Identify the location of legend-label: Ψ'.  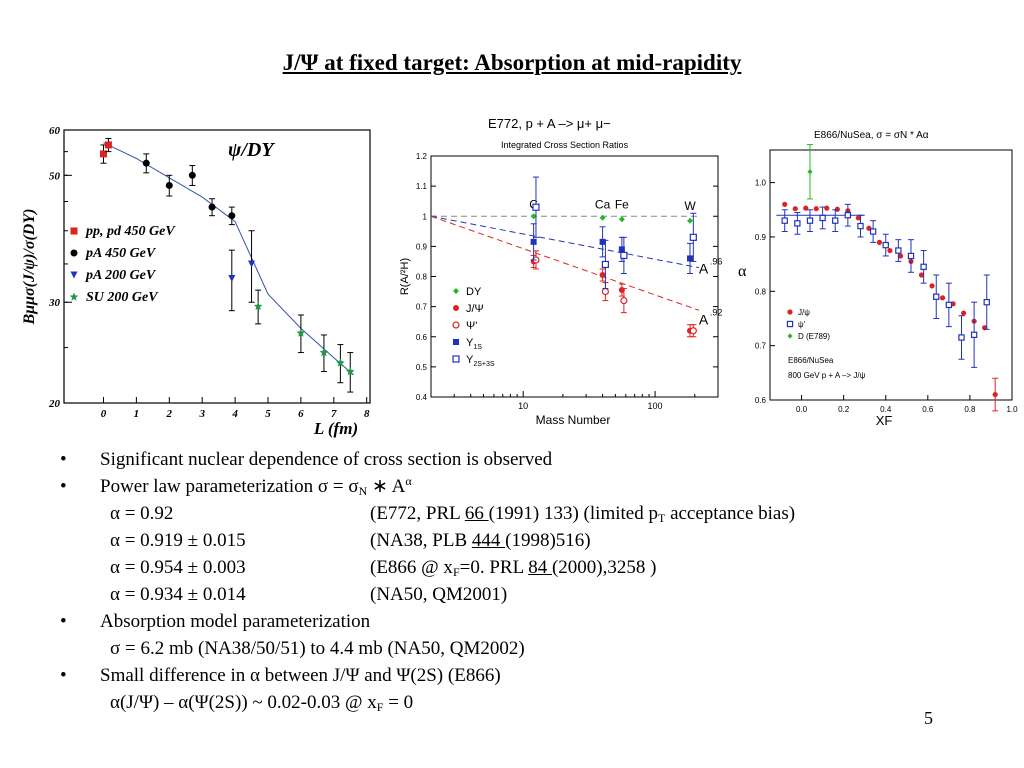
(471, 326).